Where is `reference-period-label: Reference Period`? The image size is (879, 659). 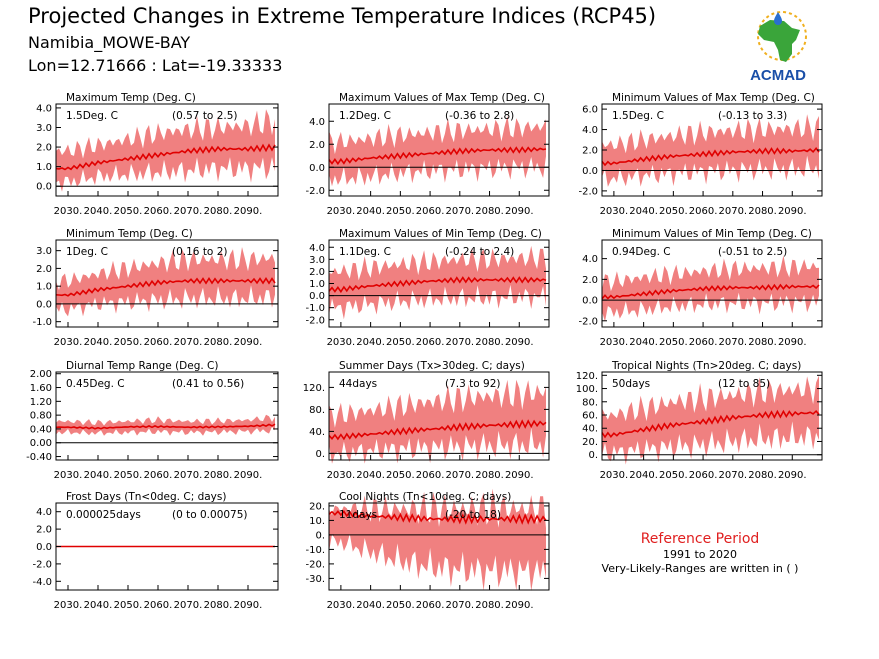
reference-period-label: Reference Period is located at coordinates (700, 539).